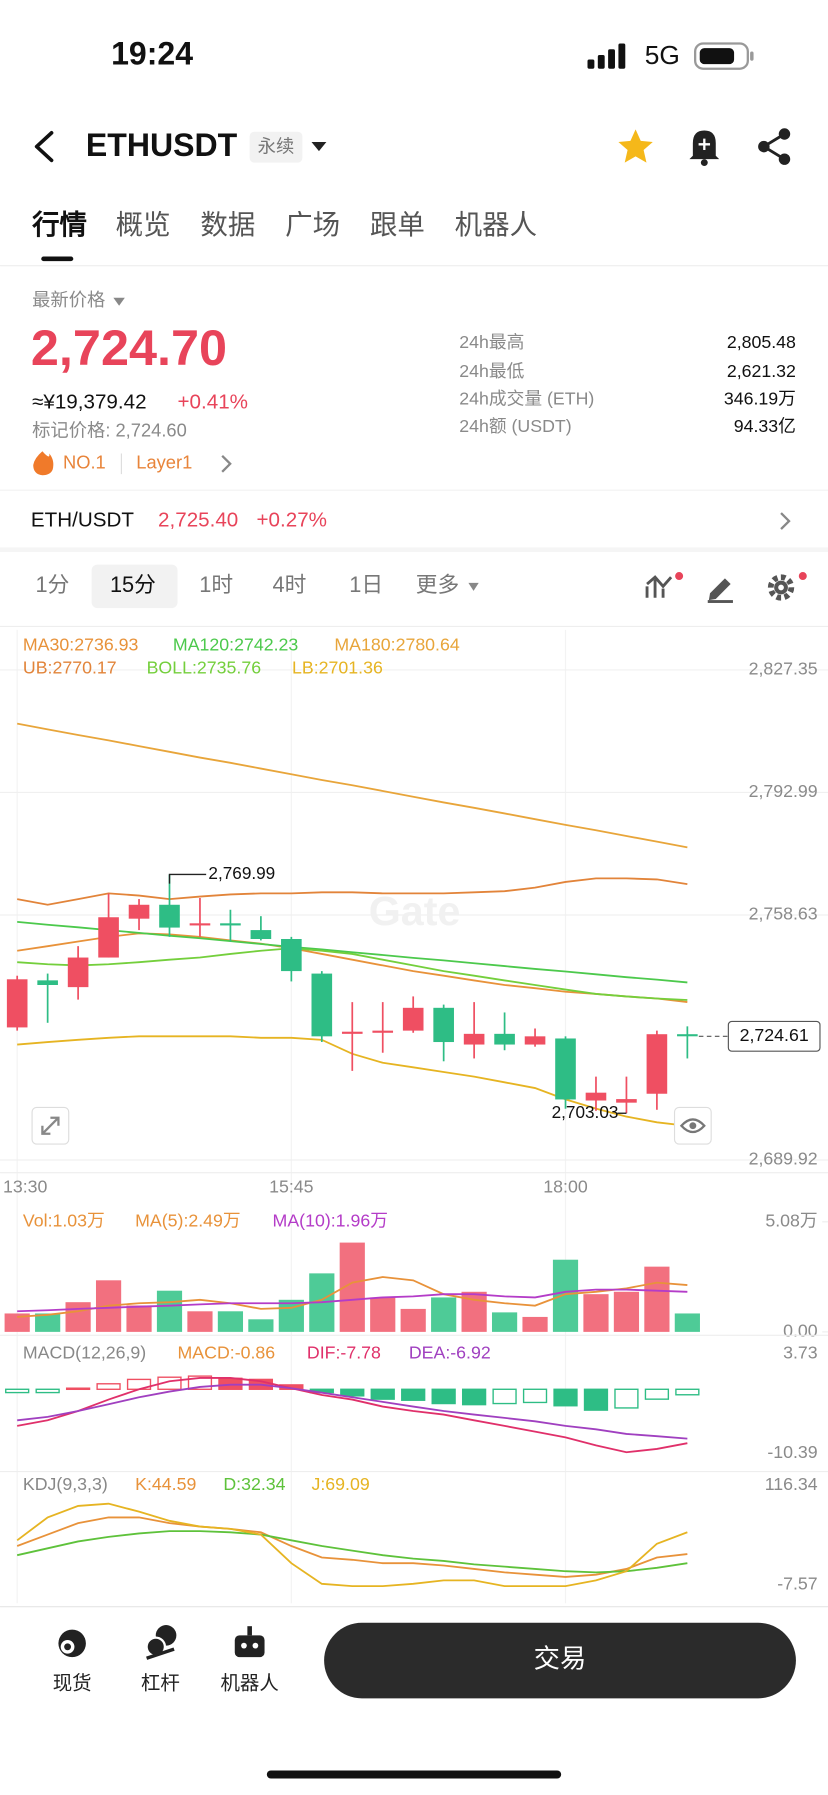 Image resolution: width=828 pixels, height=1795 pixels. I want to click on spot-price: 2,725.40, so click(198, 520).